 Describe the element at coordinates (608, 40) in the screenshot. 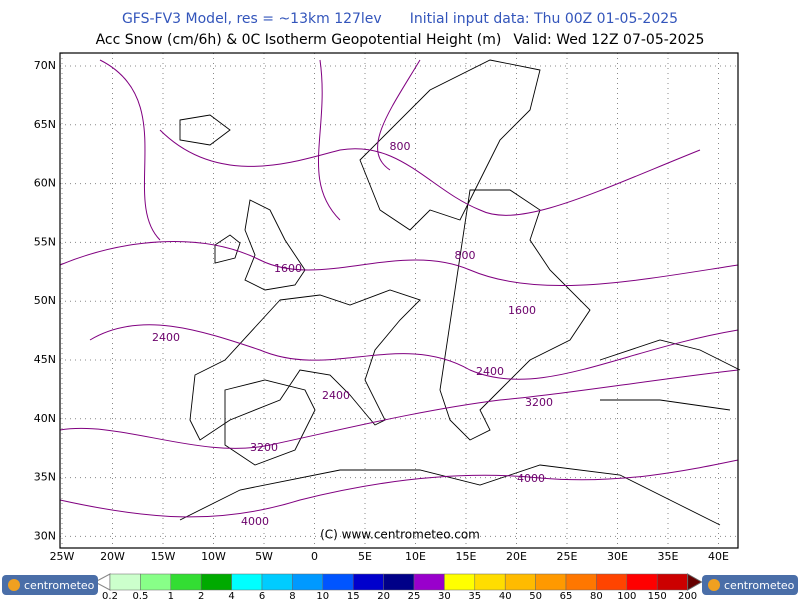

I see `valid-time: Valid: Wed 12Z 07-05-2025` at that location.